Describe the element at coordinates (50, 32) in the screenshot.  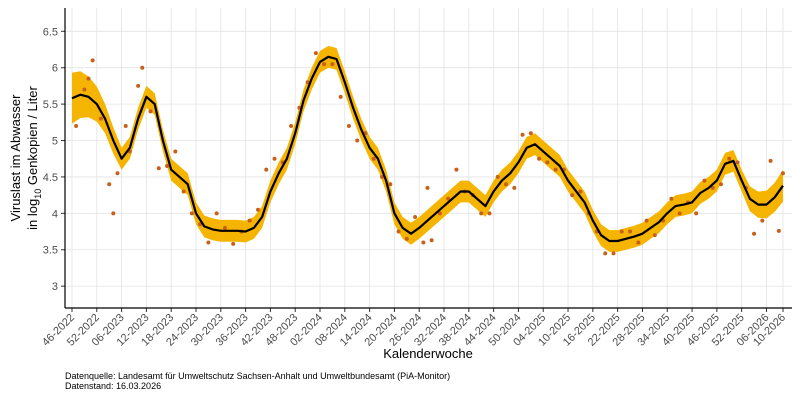
I see `y-tick-label: 6.5` at that location.